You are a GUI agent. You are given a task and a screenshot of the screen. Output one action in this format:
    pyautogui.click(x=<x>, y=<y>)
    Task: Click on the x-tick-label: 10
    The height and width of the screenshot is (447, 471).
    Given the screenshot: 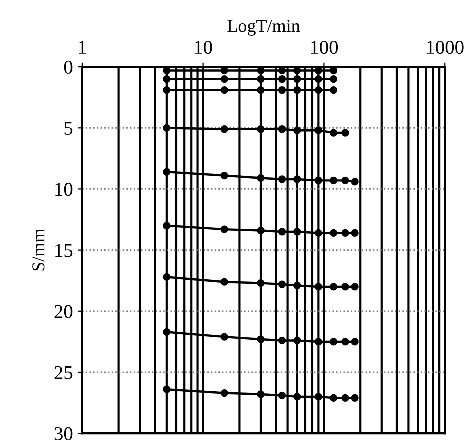 What is the action you would take?
    pyautogui.click(x=203, y=47)
    